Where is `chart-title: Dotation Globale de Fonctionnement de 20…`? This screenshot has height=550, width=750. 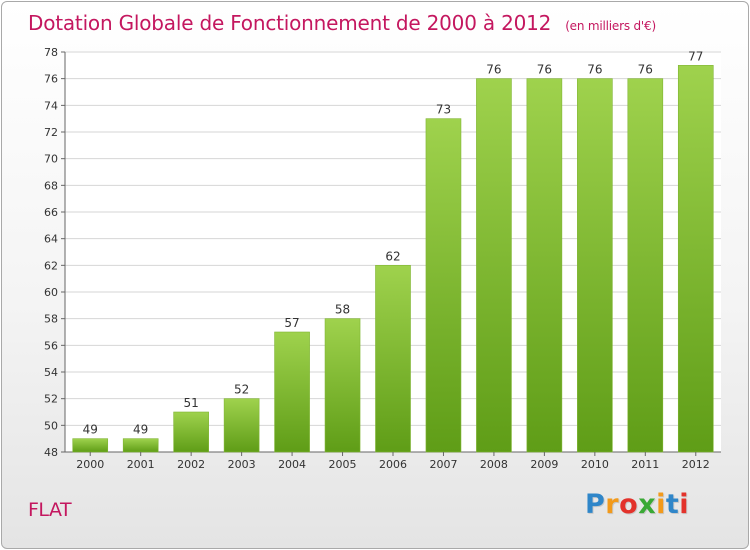
chart-title: Dotation Globale de Fonctionnement de 20… is located at coordinates (342, 23).